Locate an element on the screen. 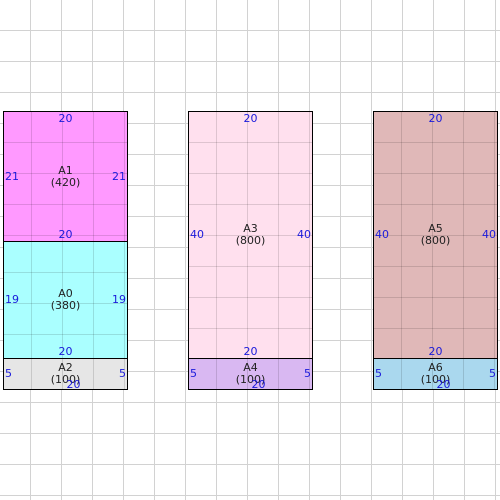 Image resolution: width=500 pixels, height=500 pixels. block-a5-left-dim: 40 is located at coordinates (382, 234).